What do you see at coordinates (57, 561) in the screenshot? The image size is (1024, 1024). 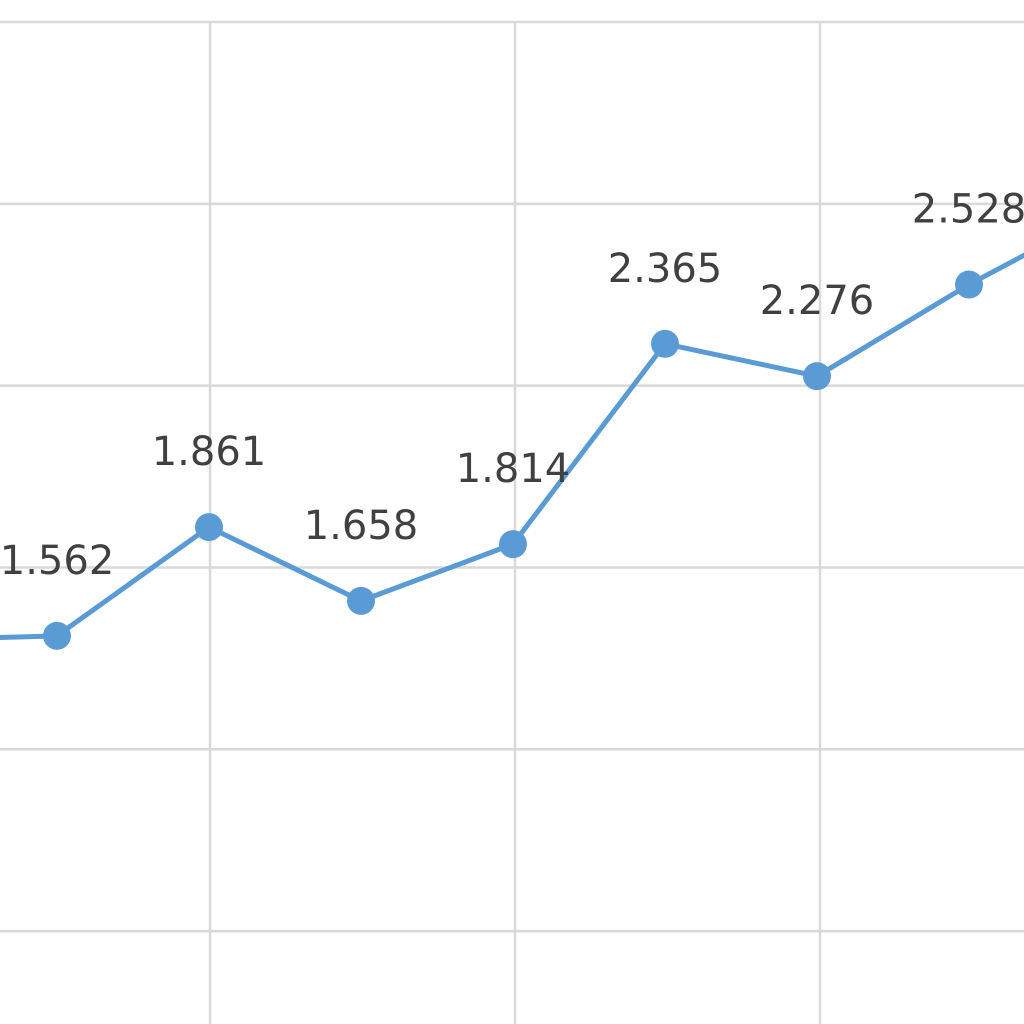 I see `data-label-1: 1.562` at bounding box center [57, 561].